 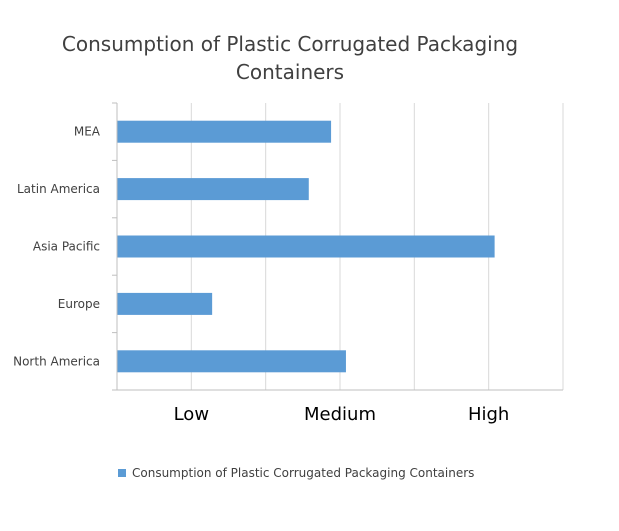 I want to click on bar-europe, so click(x=165, y=303).